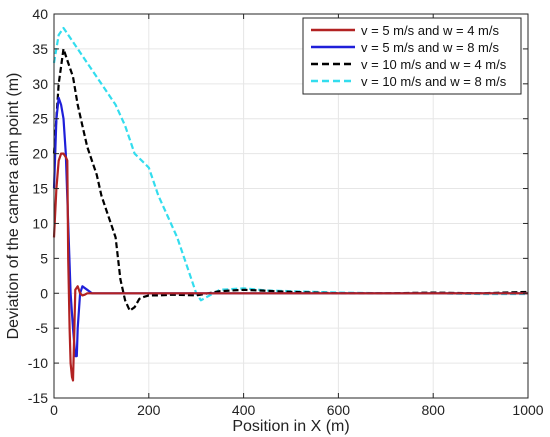 This screenshot has height=437, width=550. What do you see at coordinates (54, 410) in the screenshot?
I see `x-tick-label: 0` at bounding box center [54, 410].